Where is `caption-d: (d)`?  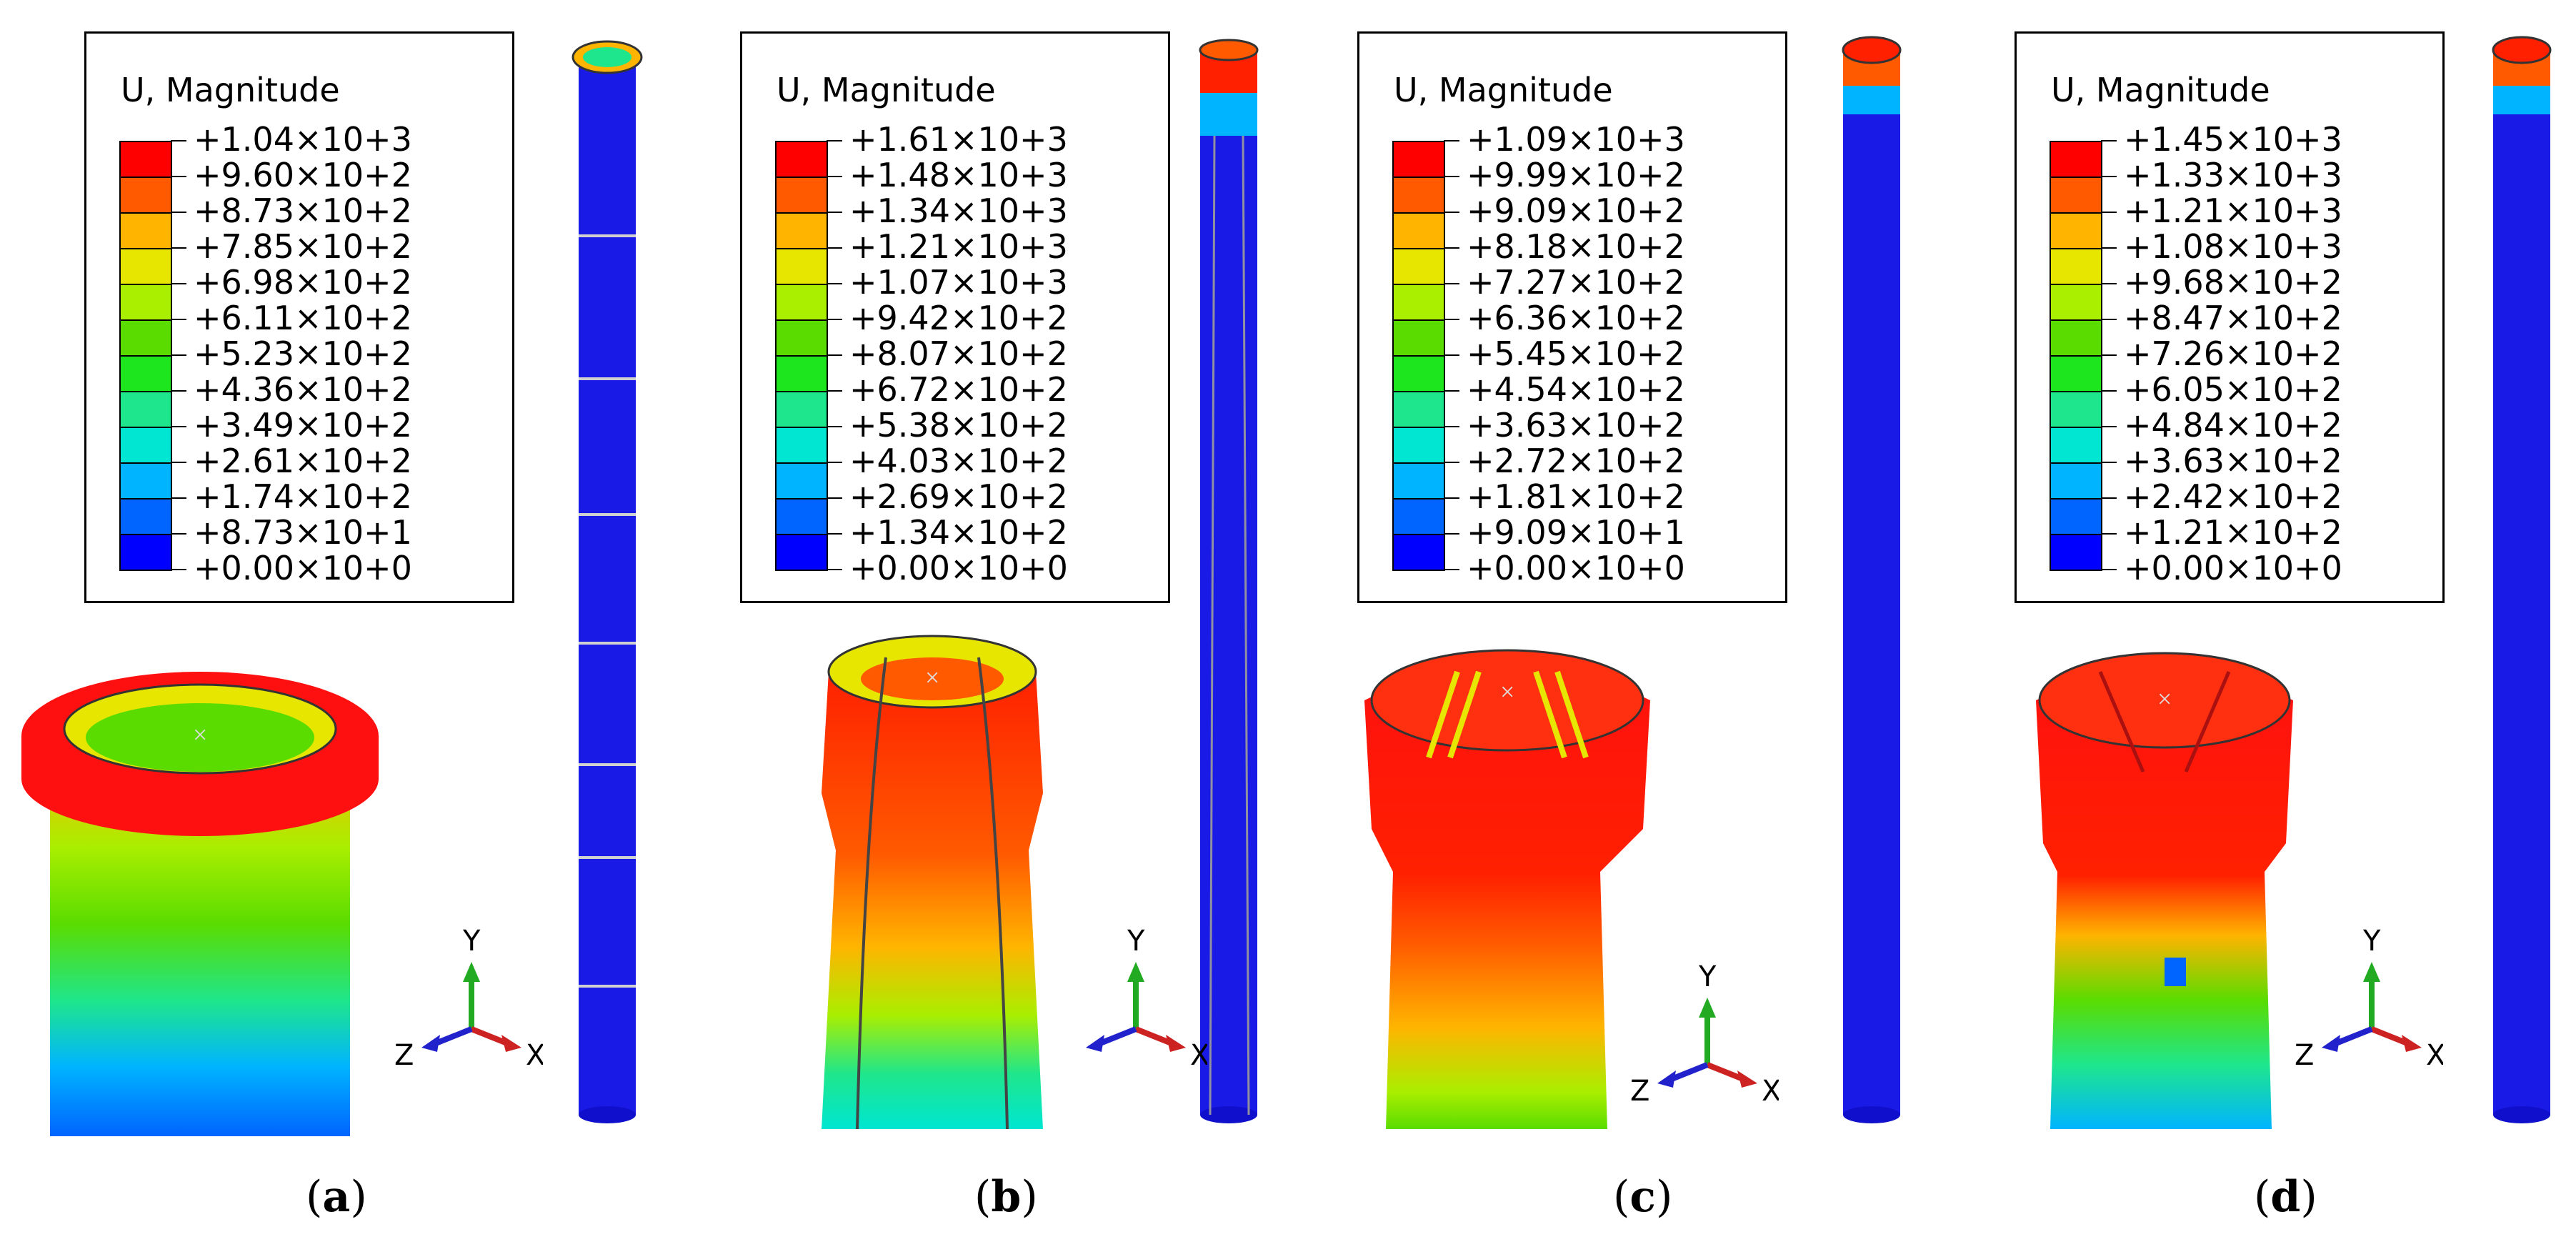 caption-d: (d) is located at coordinates (2286, 1197).